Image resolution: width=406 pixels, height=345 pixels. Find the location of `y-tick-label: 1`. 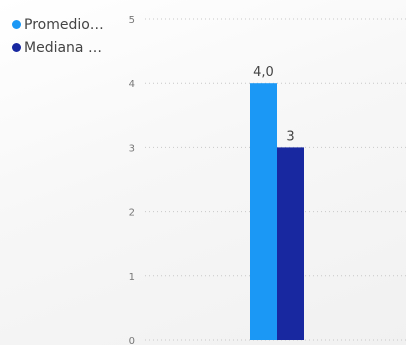

y-tick-label: 1 is located at coordinates (132, 277).